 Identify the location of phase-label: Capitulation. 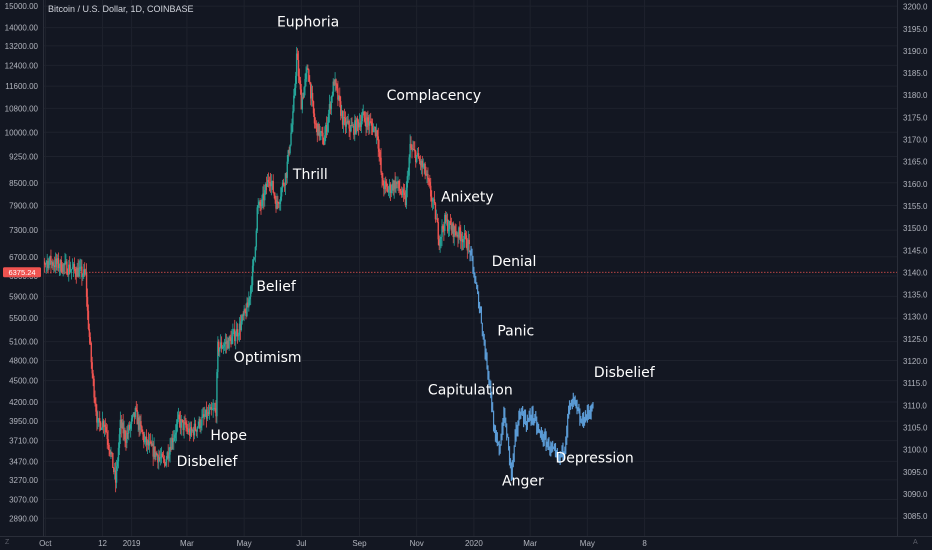
(470, 391).